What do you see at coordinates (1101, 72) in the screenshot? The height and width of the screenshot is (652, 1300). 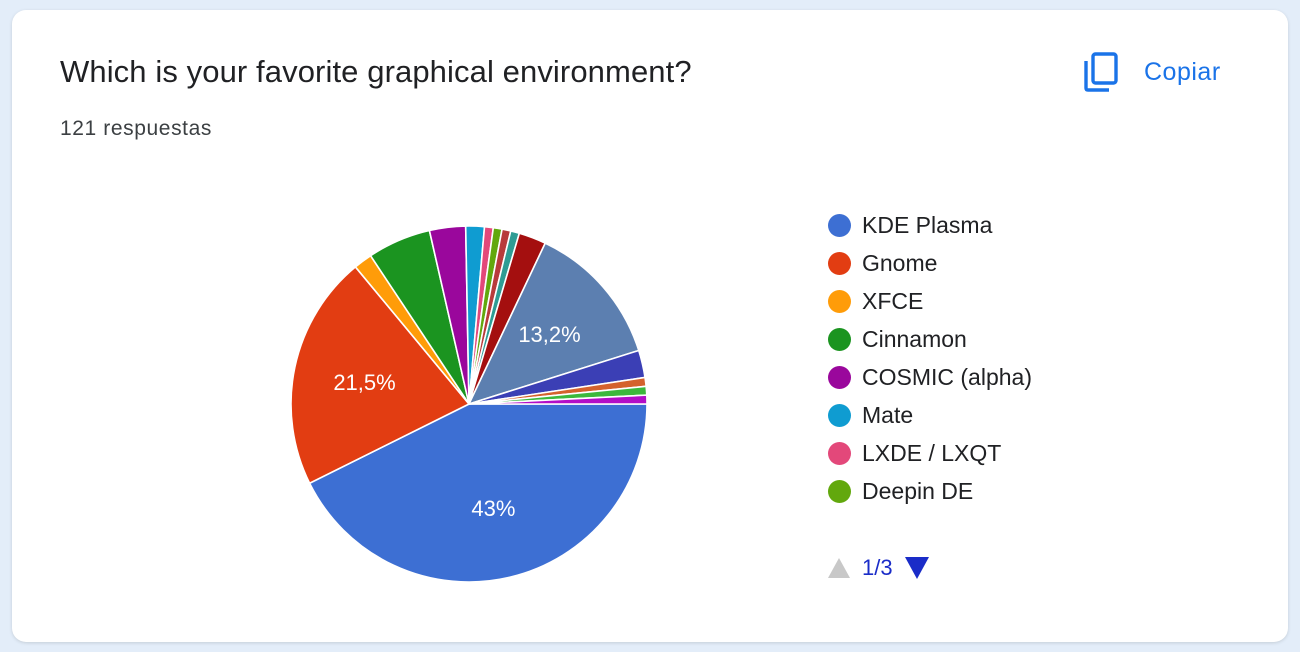 I see `copy-icon` at bounding box center [1101, 72].